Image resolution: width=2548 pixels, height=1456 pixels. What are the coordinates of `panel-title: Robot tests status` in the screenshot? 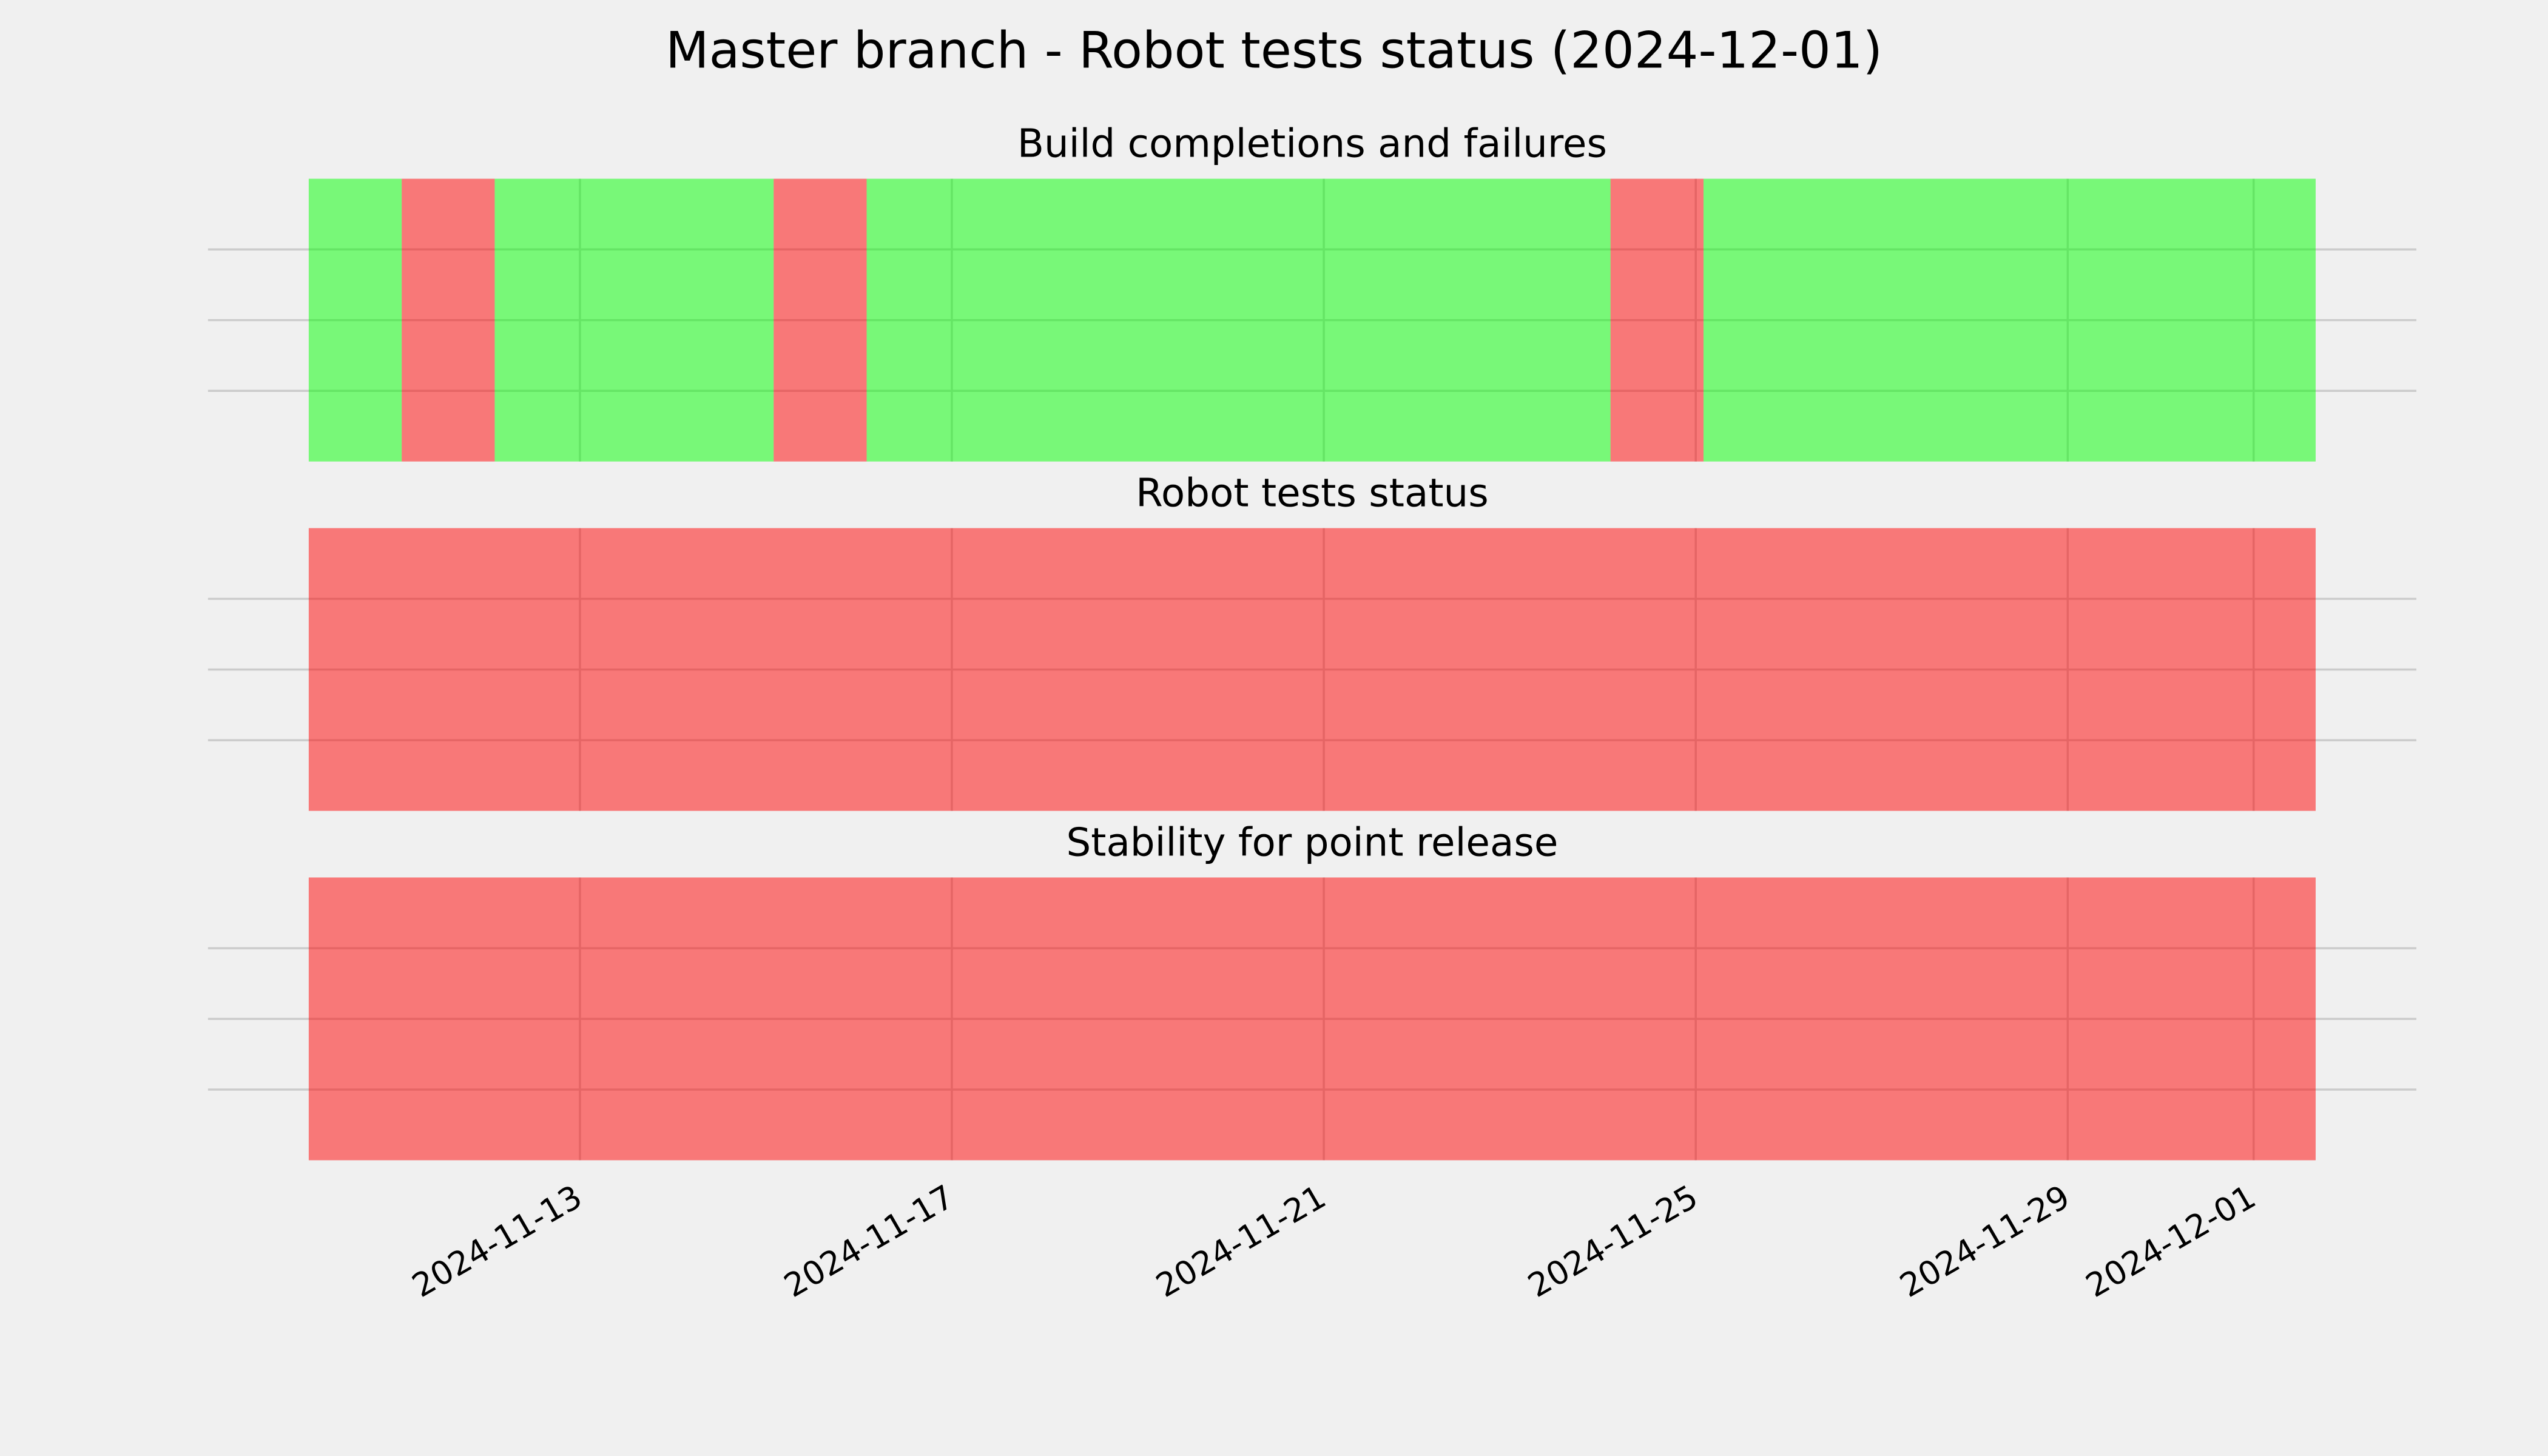 It's located at (1312, 493).